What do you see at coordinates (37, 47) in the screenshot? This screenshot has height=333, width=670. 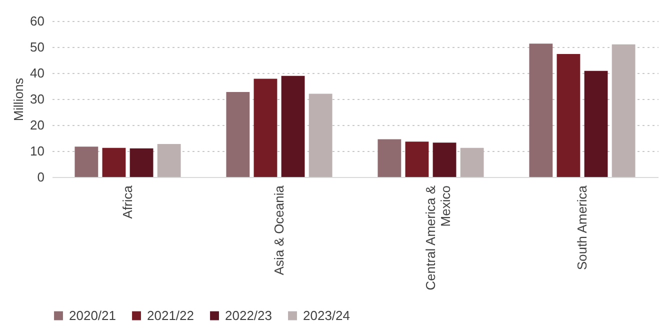 I see `y-tick-label: 50` at bounding box center [37, 47].